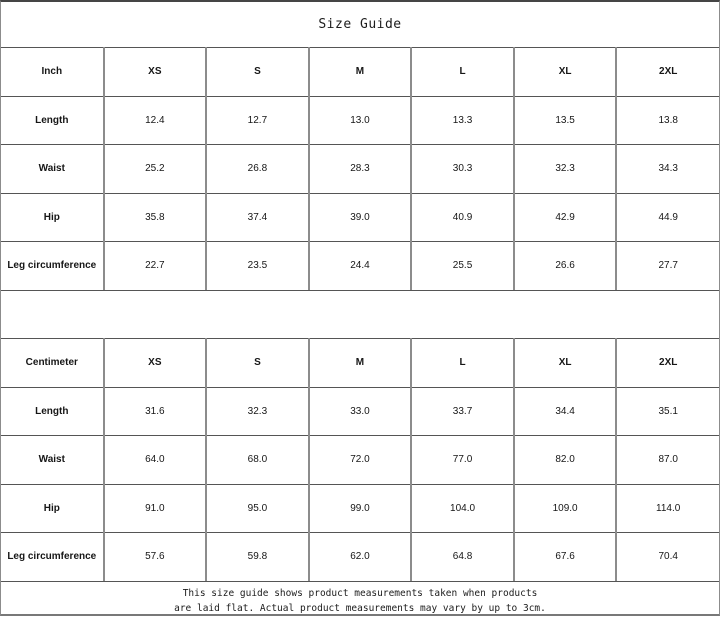 This screenshot has height=622, width=720. Describe the element at coordinates (462, 411) in the screenshot. I see `measurement-cell: 33.7` at that location.